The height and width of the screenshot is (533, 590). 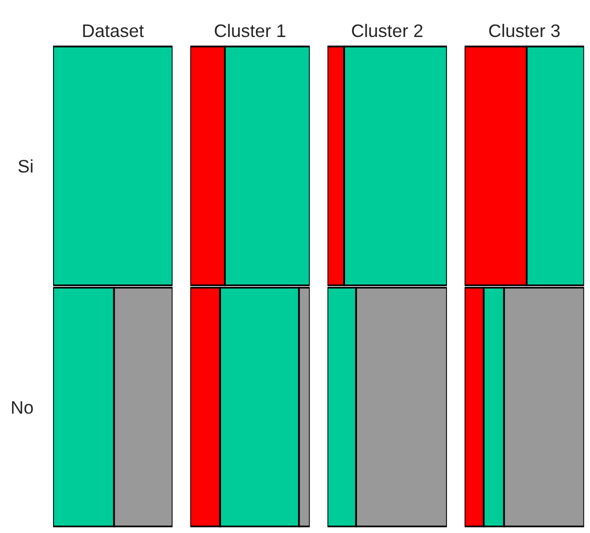 What do you see at coordinates (22, 407) in the screenshot?
I see `y-tick-label: No` at bounding box center [22, 407].